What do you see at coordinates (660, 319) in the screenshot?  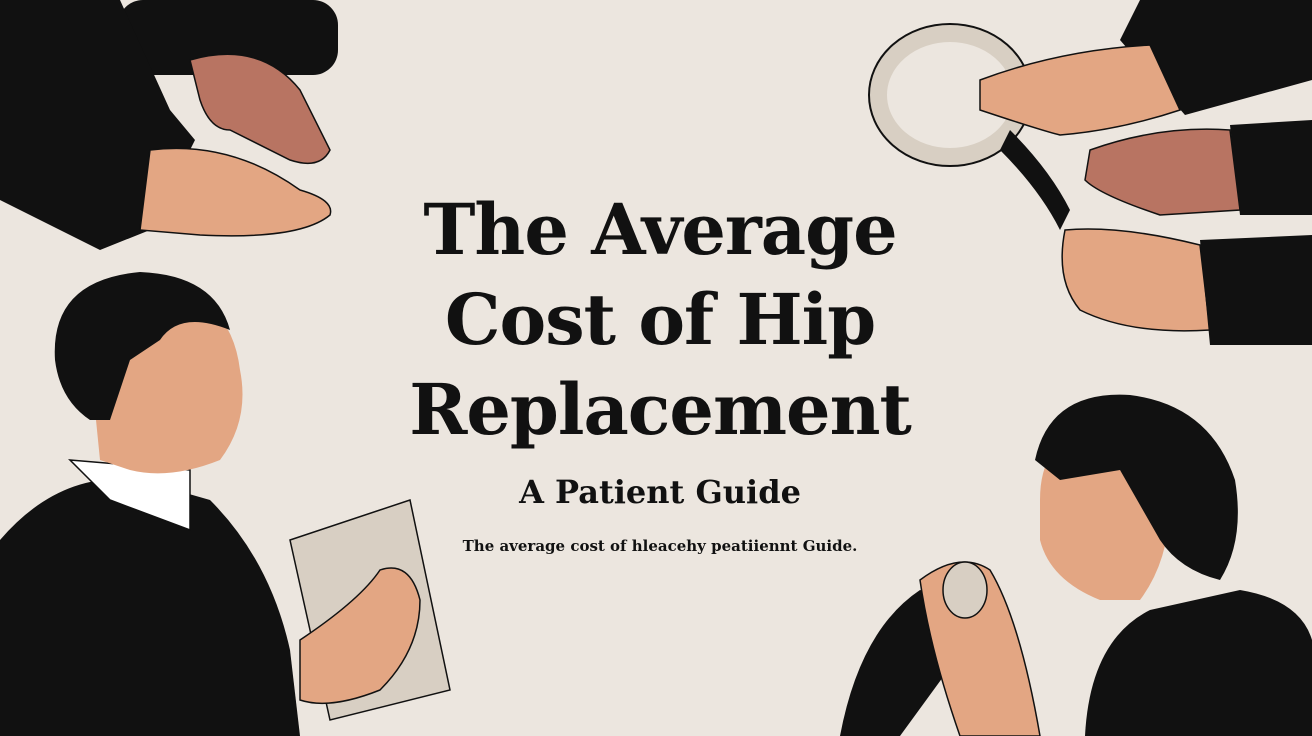 I see `title-line-2: Cost of Hip` at bounding box center [660, 319].